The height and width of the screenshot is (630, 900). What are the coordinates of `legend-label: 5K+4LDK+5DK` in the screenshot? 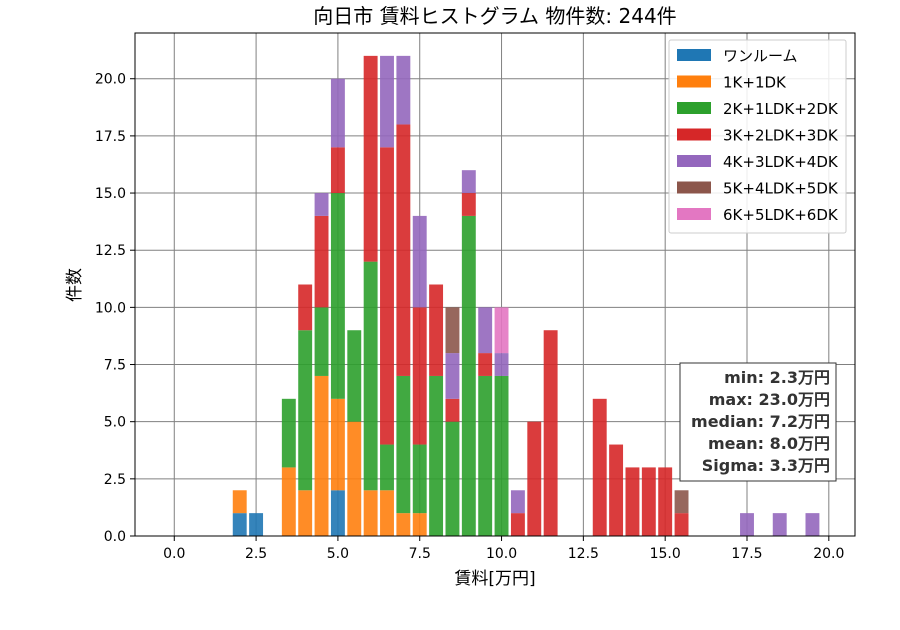 It's located at (781, 189).